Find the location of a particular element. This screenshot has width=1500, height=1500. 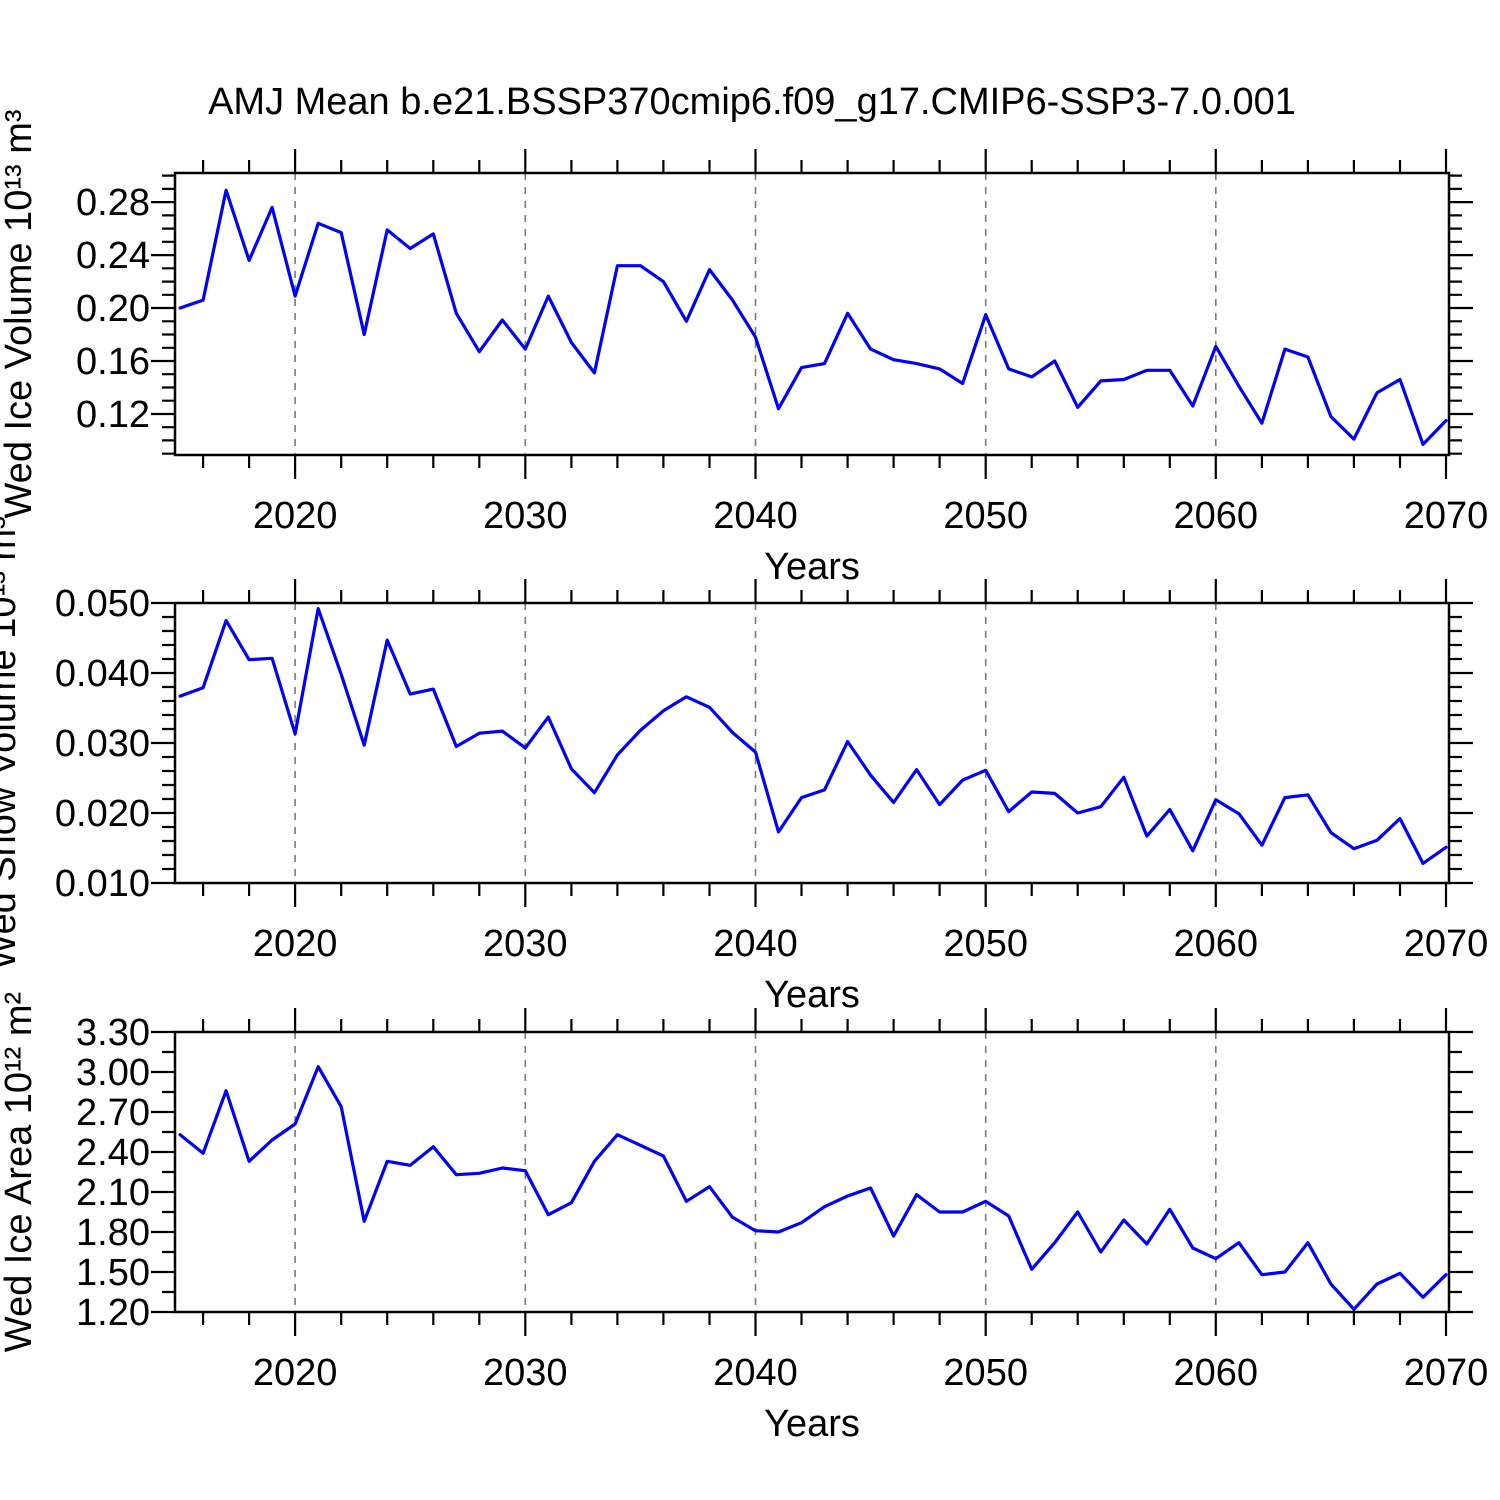

y-axis-title-snow-volume: Wed Snow Volume 10¹³ m³ is located at coordinates (12, 742).